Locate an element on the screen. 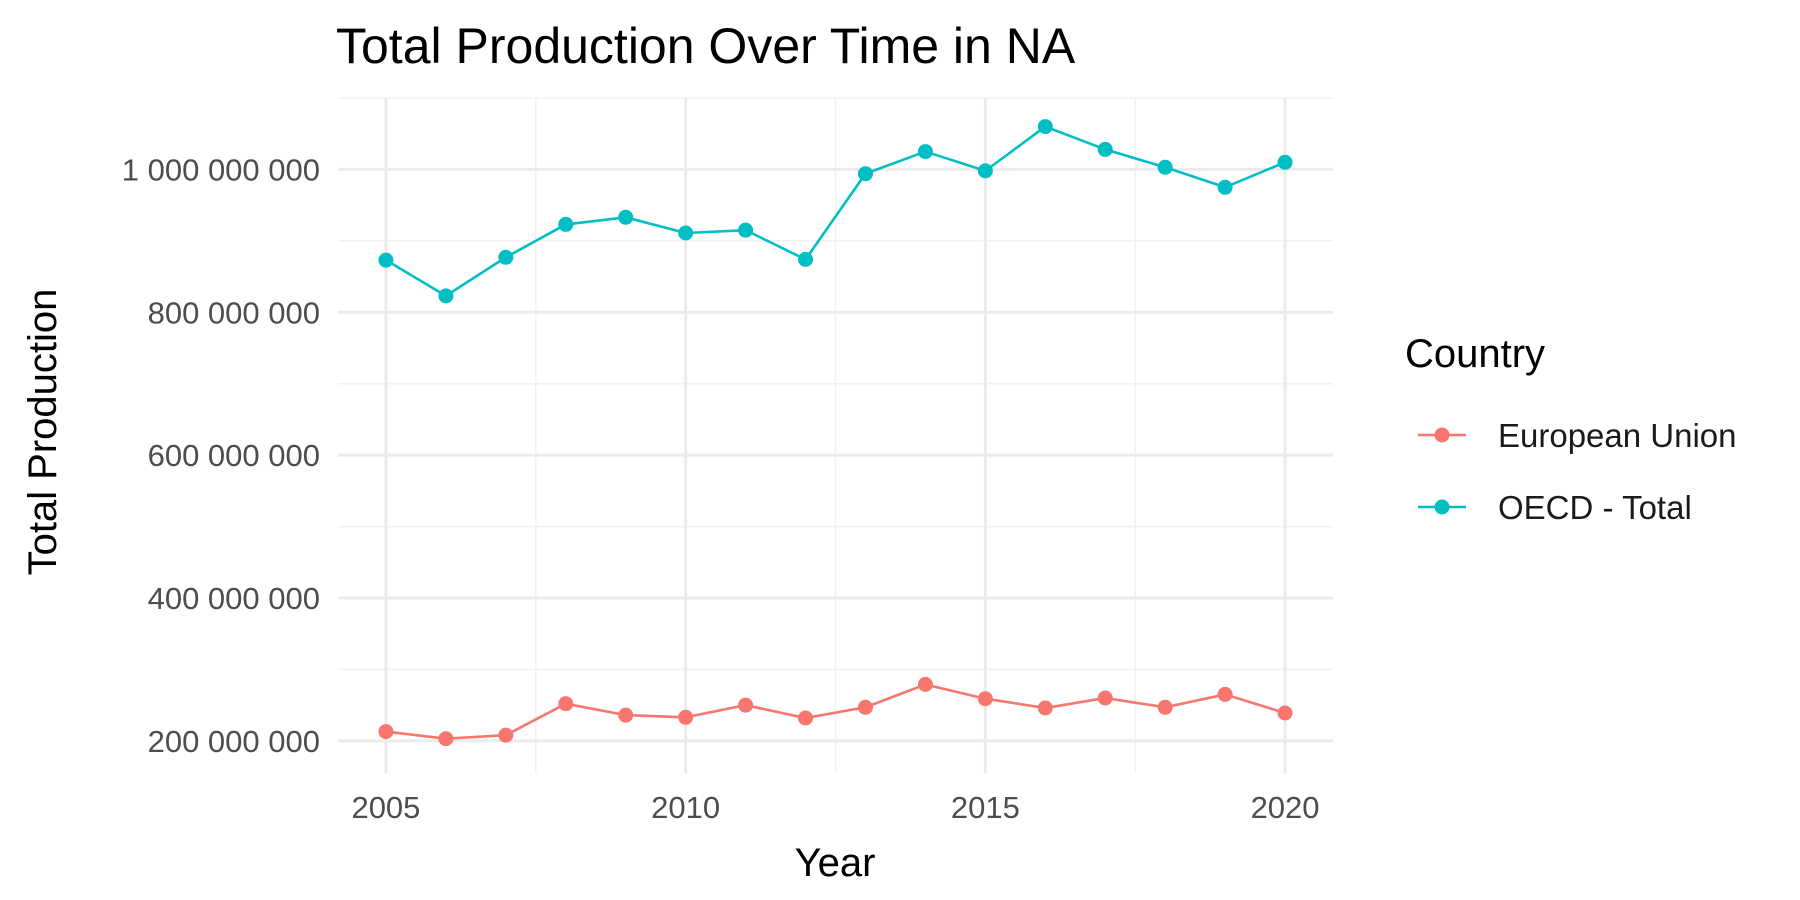 The height and width of the screenshot is (900, 1800). legend-title: Country is located at coordinates (1475, 354).